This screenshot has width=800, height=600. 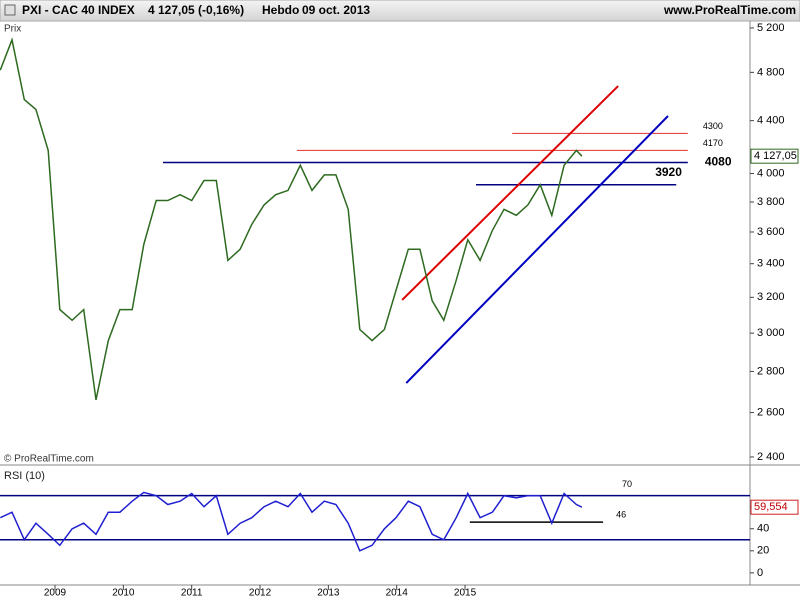 What do you see at coordinates (260, 593) in the screenshot?
I see `x-tick-label: 2012` at bounding box center [260, 593].